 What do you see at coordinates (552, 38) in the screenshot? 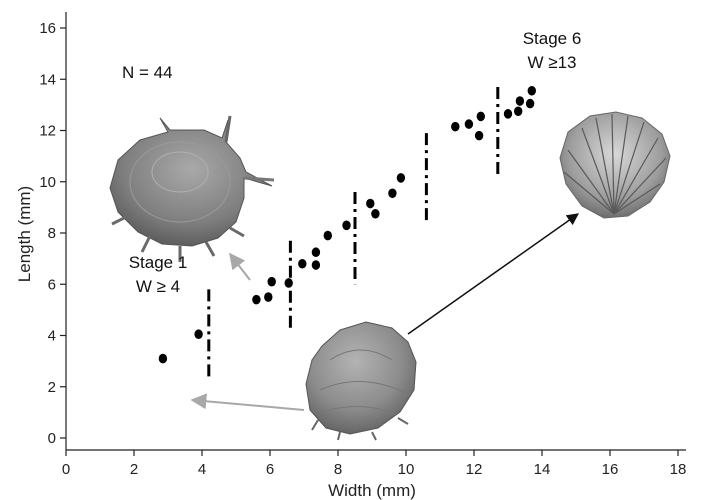
I see `stage-6-title: Stage 6` at bounding box center [552, 38].